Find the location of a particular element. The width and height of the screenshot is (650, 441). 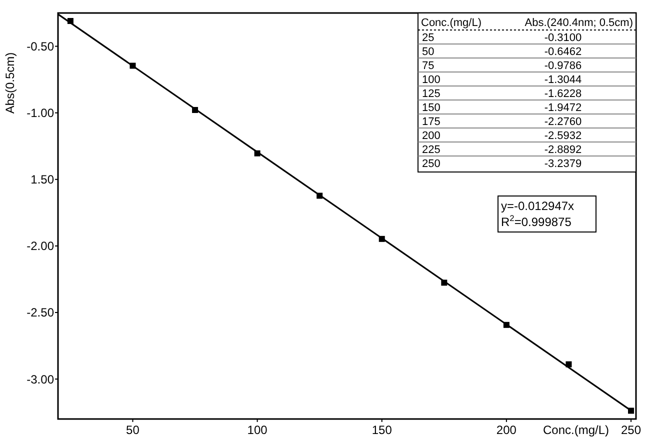

y-tick-label: -0.50 is located at coordinates (40, 46).